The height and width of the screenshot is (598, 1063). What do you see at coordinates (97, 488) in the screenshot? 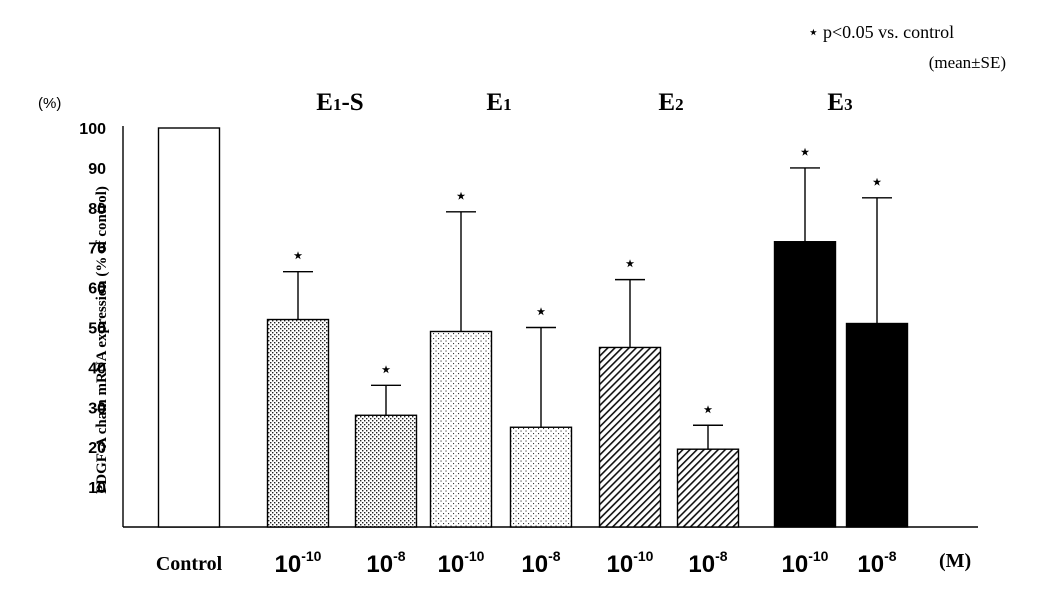
I see `y-tick-label: 10` at bounding box center [97, 488].